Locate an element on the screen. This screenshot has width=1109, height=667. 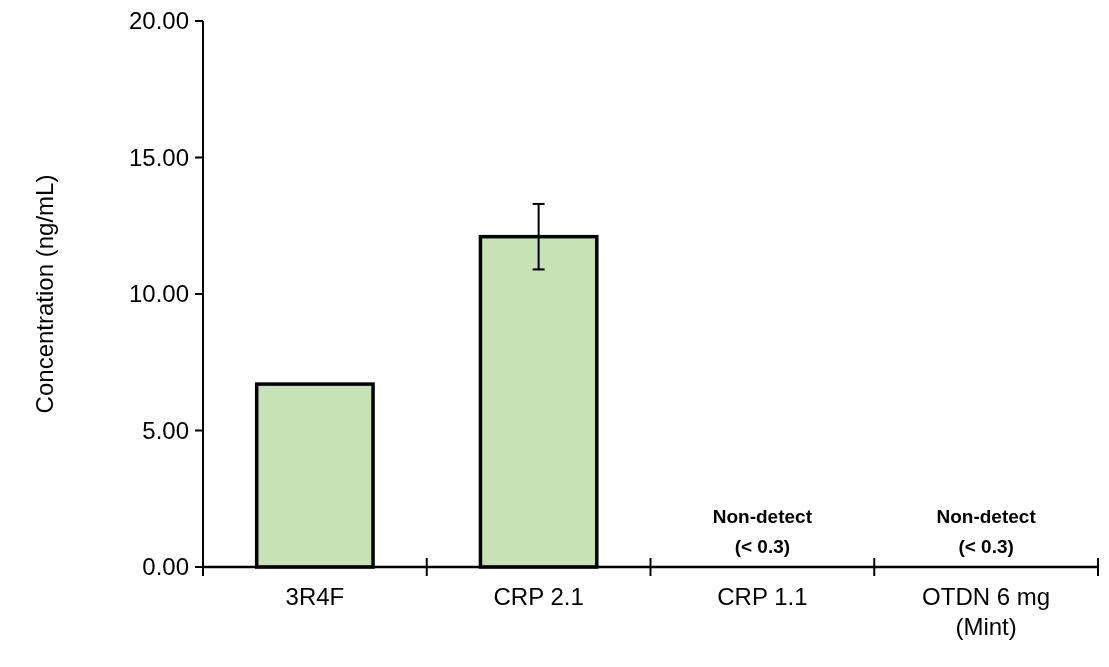
y-tick-label: 10.00 is located at coordinates (158, 294).